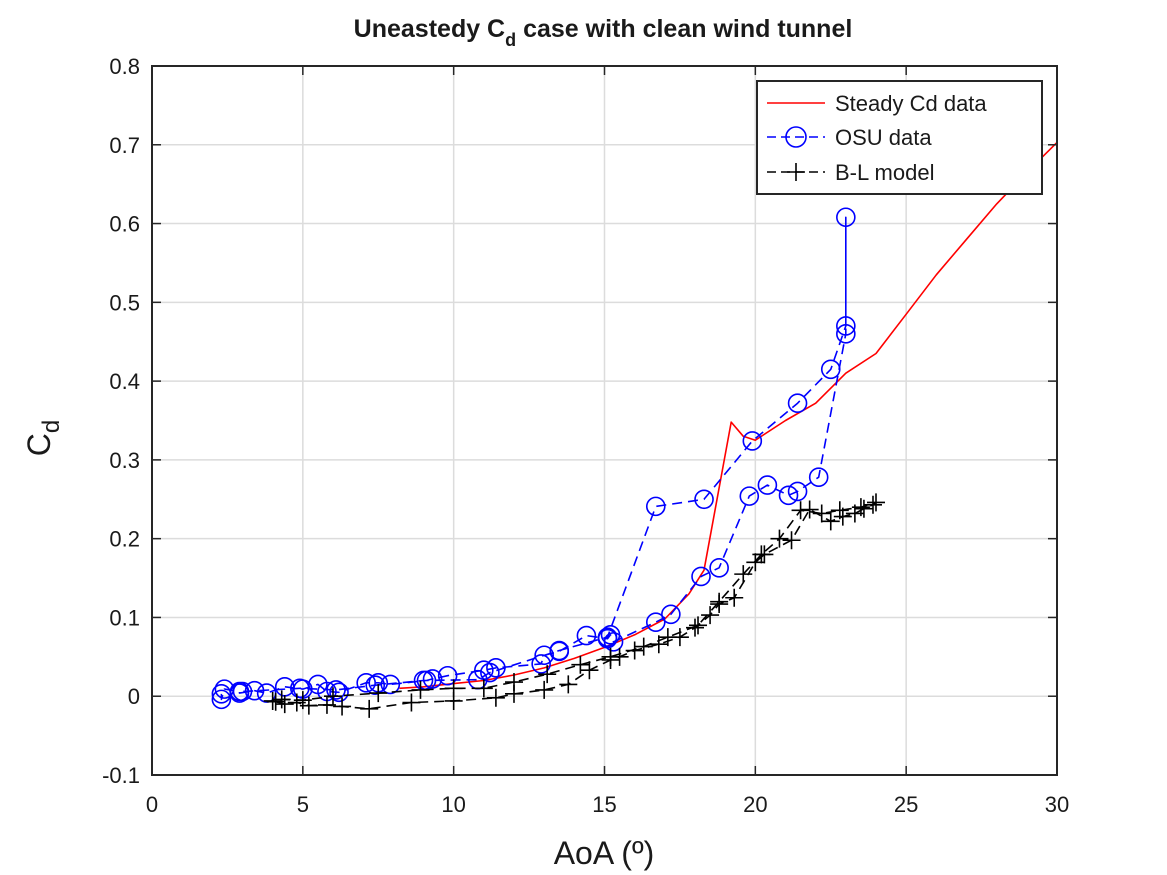 The width and height of the screenshot is (1167, 875). I want to click on x-tick-label: 5, so click(303, 804).